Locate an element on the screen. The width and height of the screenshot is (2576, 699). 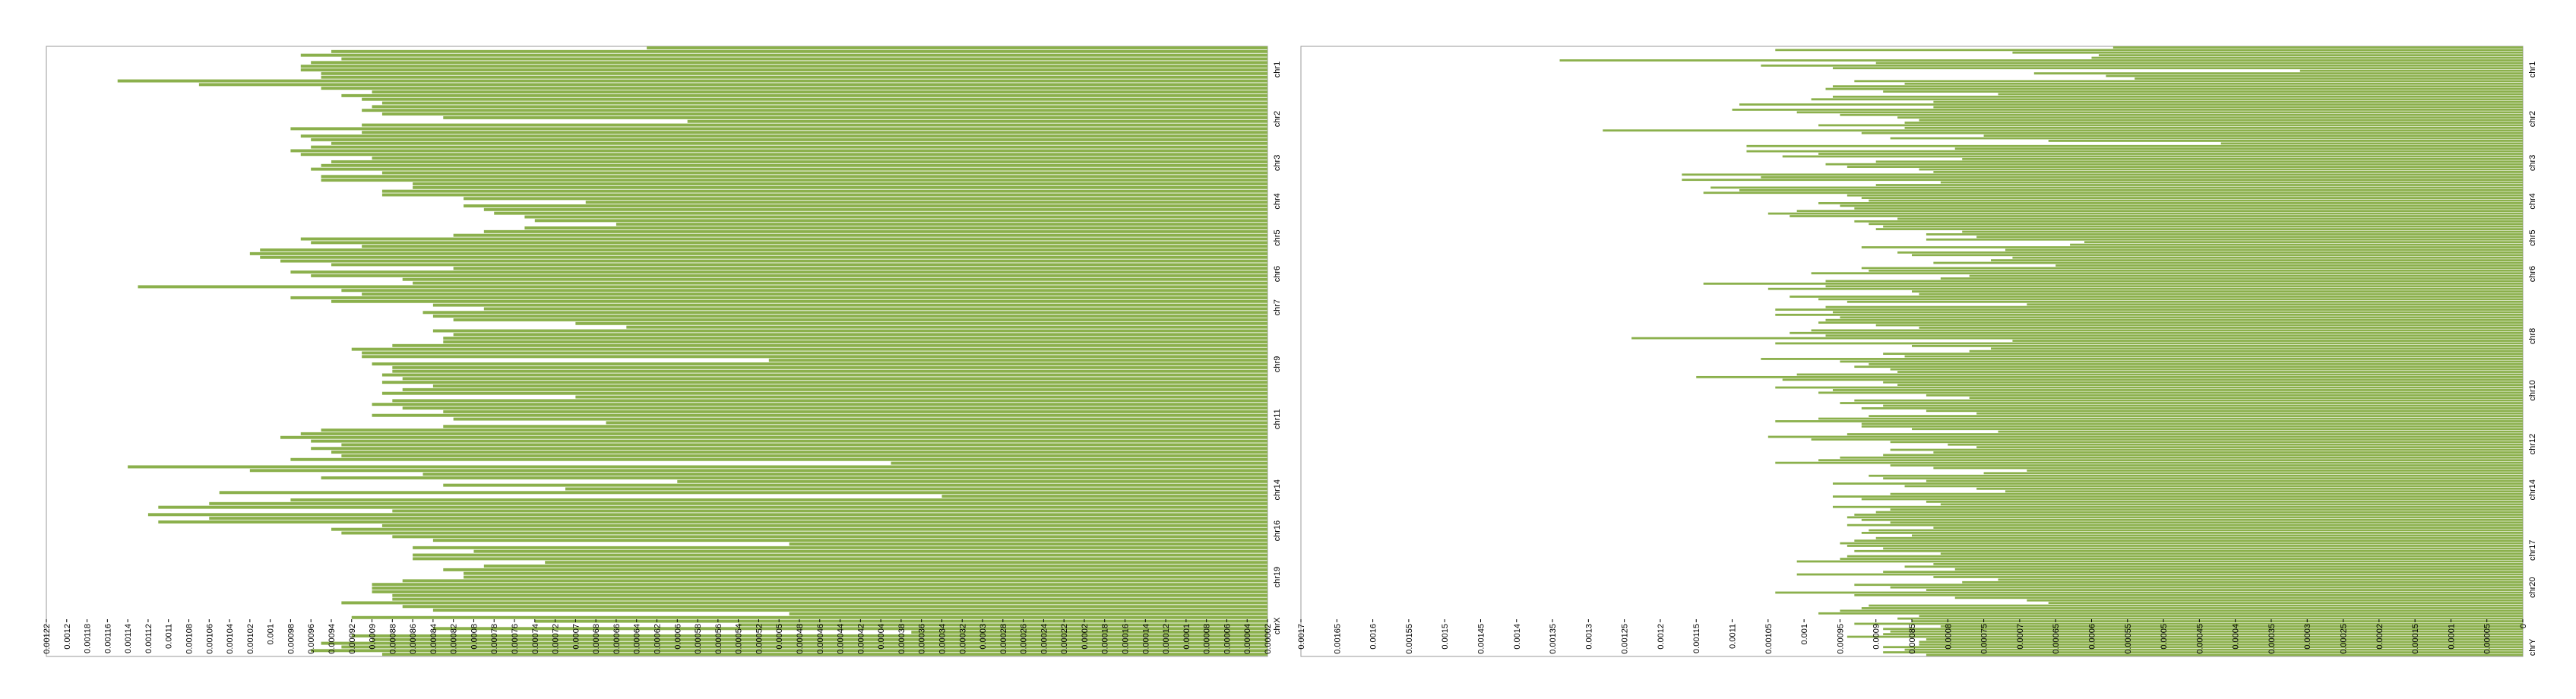
chromosome-label: chr2 is located at coordinates (2532, 119).